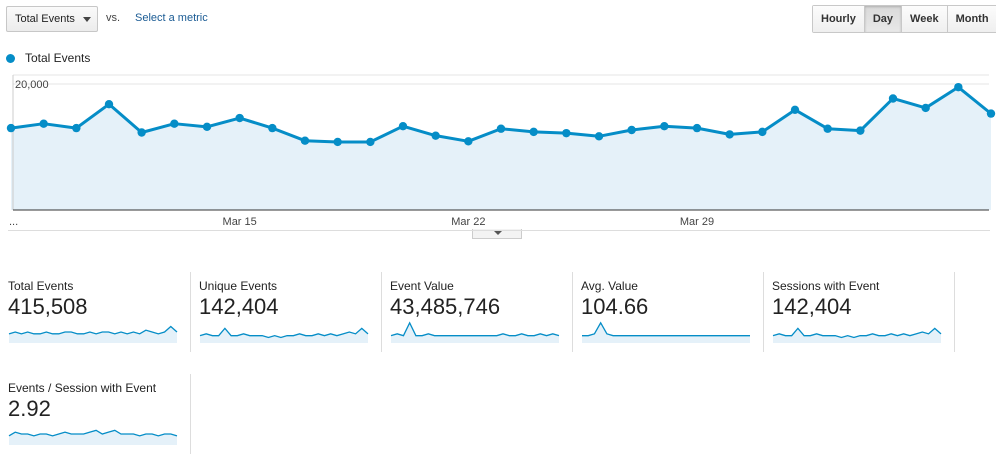 Image resolution: width=996 pixels, height=454 pixels. What do you see at coordinates (238, 286) in the screenshot?
I see `scorecard-label: Unique Events` at bounding box center [238, 286].